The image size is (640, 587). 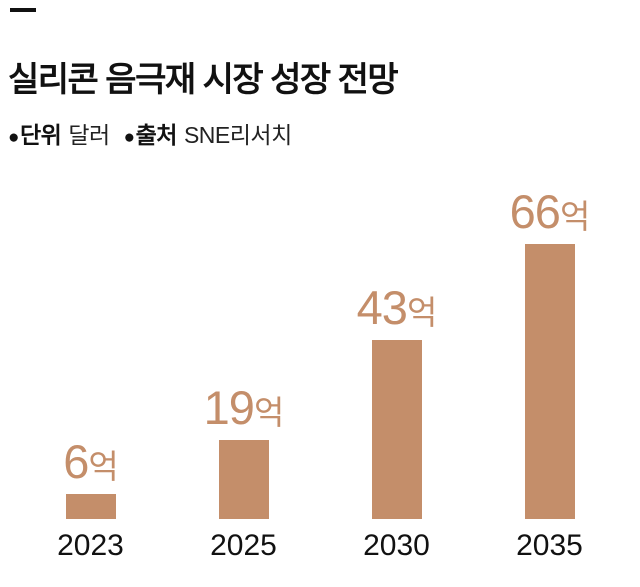 What do you see at coordinates (23, 10) in the screenshot?
I see `corner-tick-mark` at bounding box center [23, 10].